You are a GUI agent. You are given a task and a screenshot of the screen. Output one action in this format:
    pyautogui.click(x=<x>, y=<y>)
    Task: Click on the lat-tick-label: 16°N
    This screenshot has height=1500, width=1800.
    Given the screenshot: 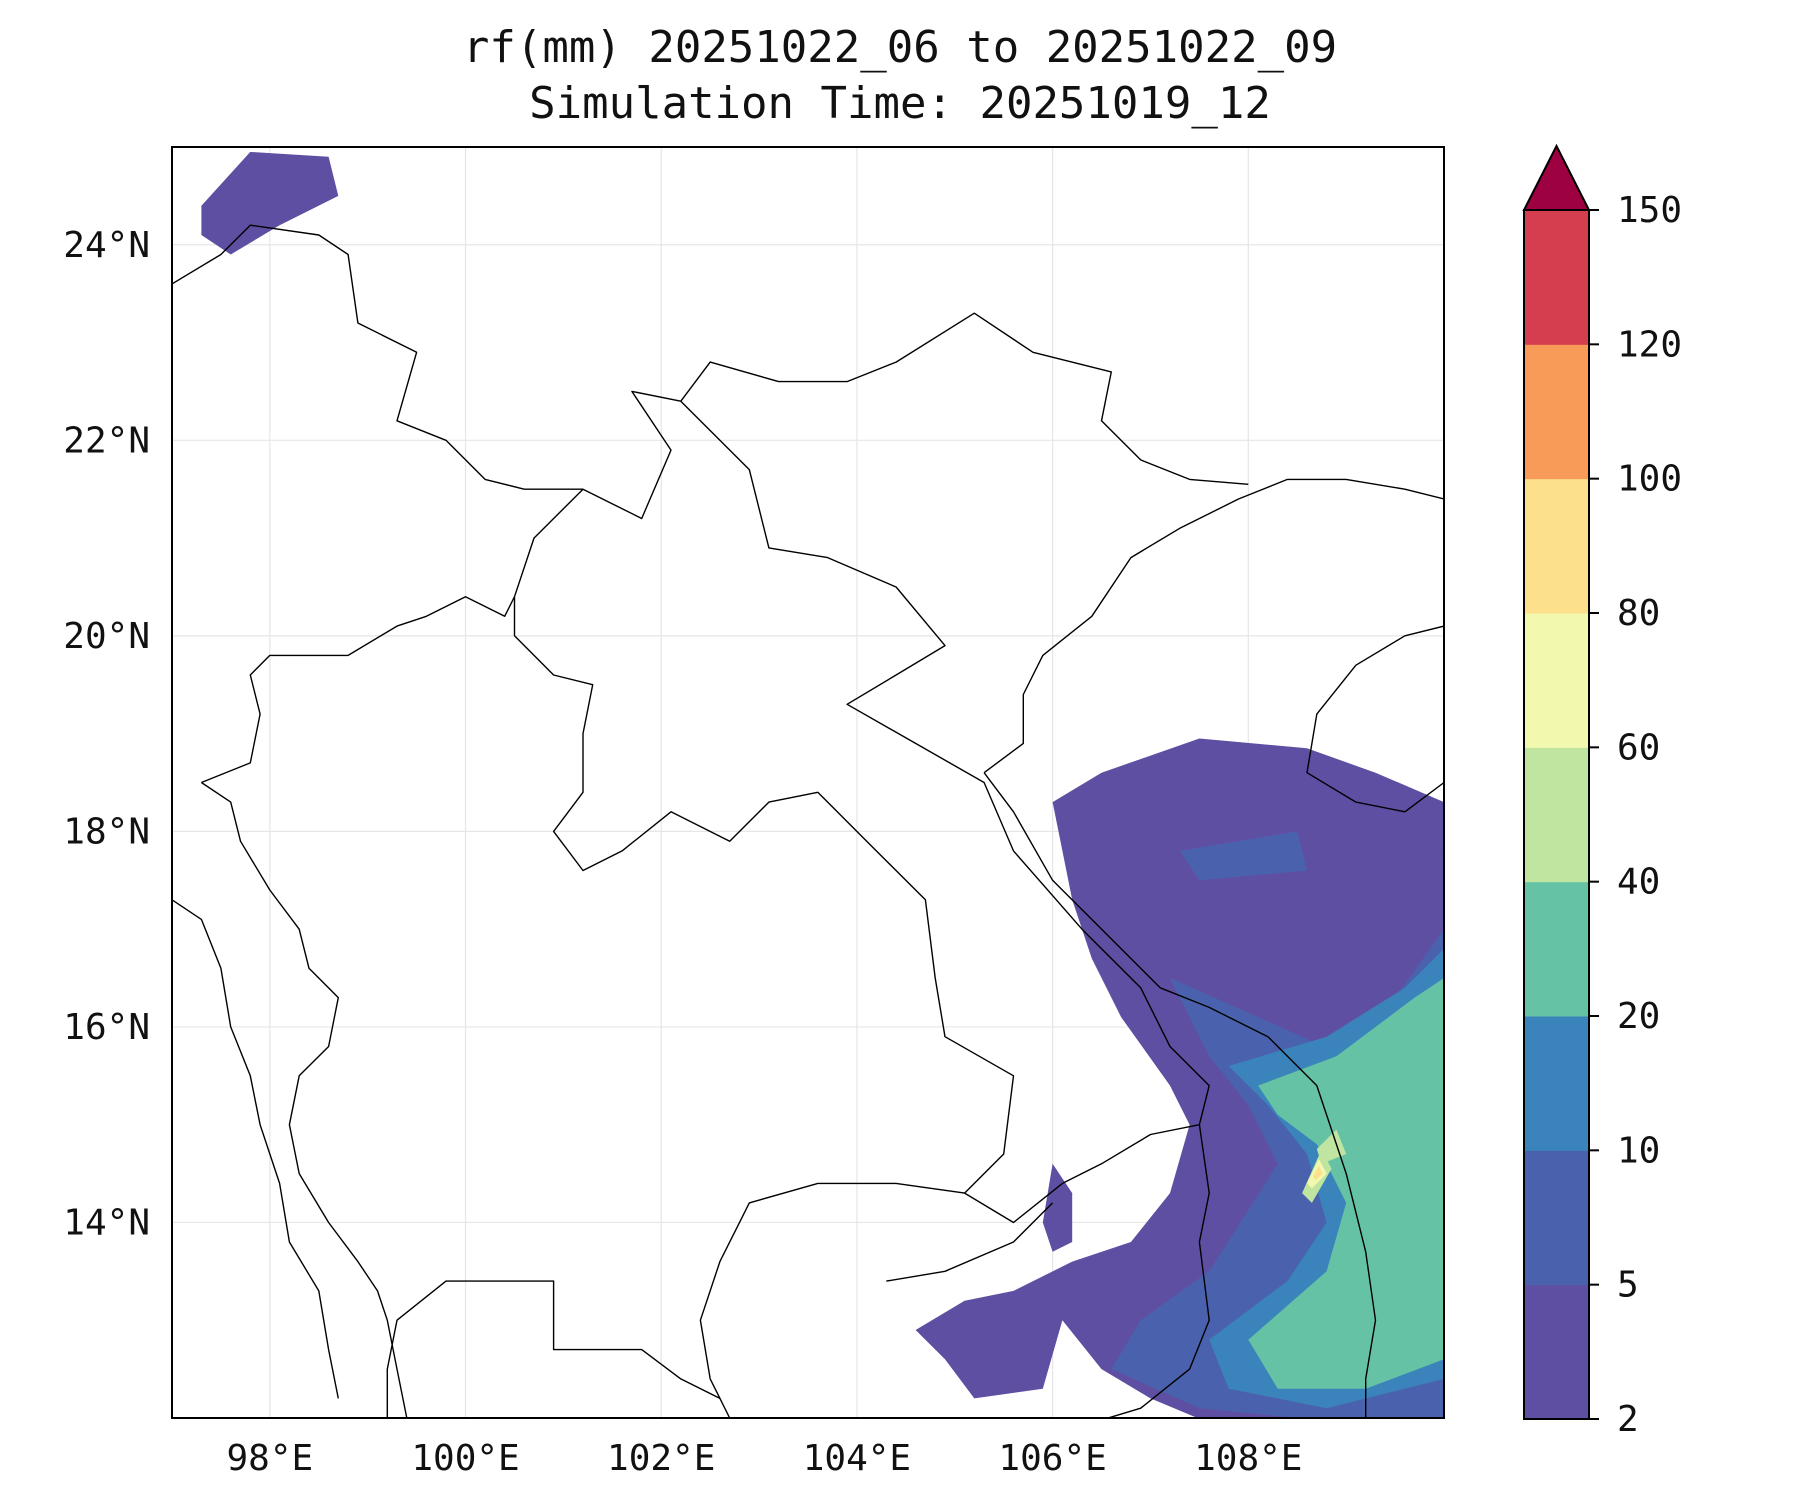 What is the action you would take?
    pyautogui.click(x=106, y=1027)
    